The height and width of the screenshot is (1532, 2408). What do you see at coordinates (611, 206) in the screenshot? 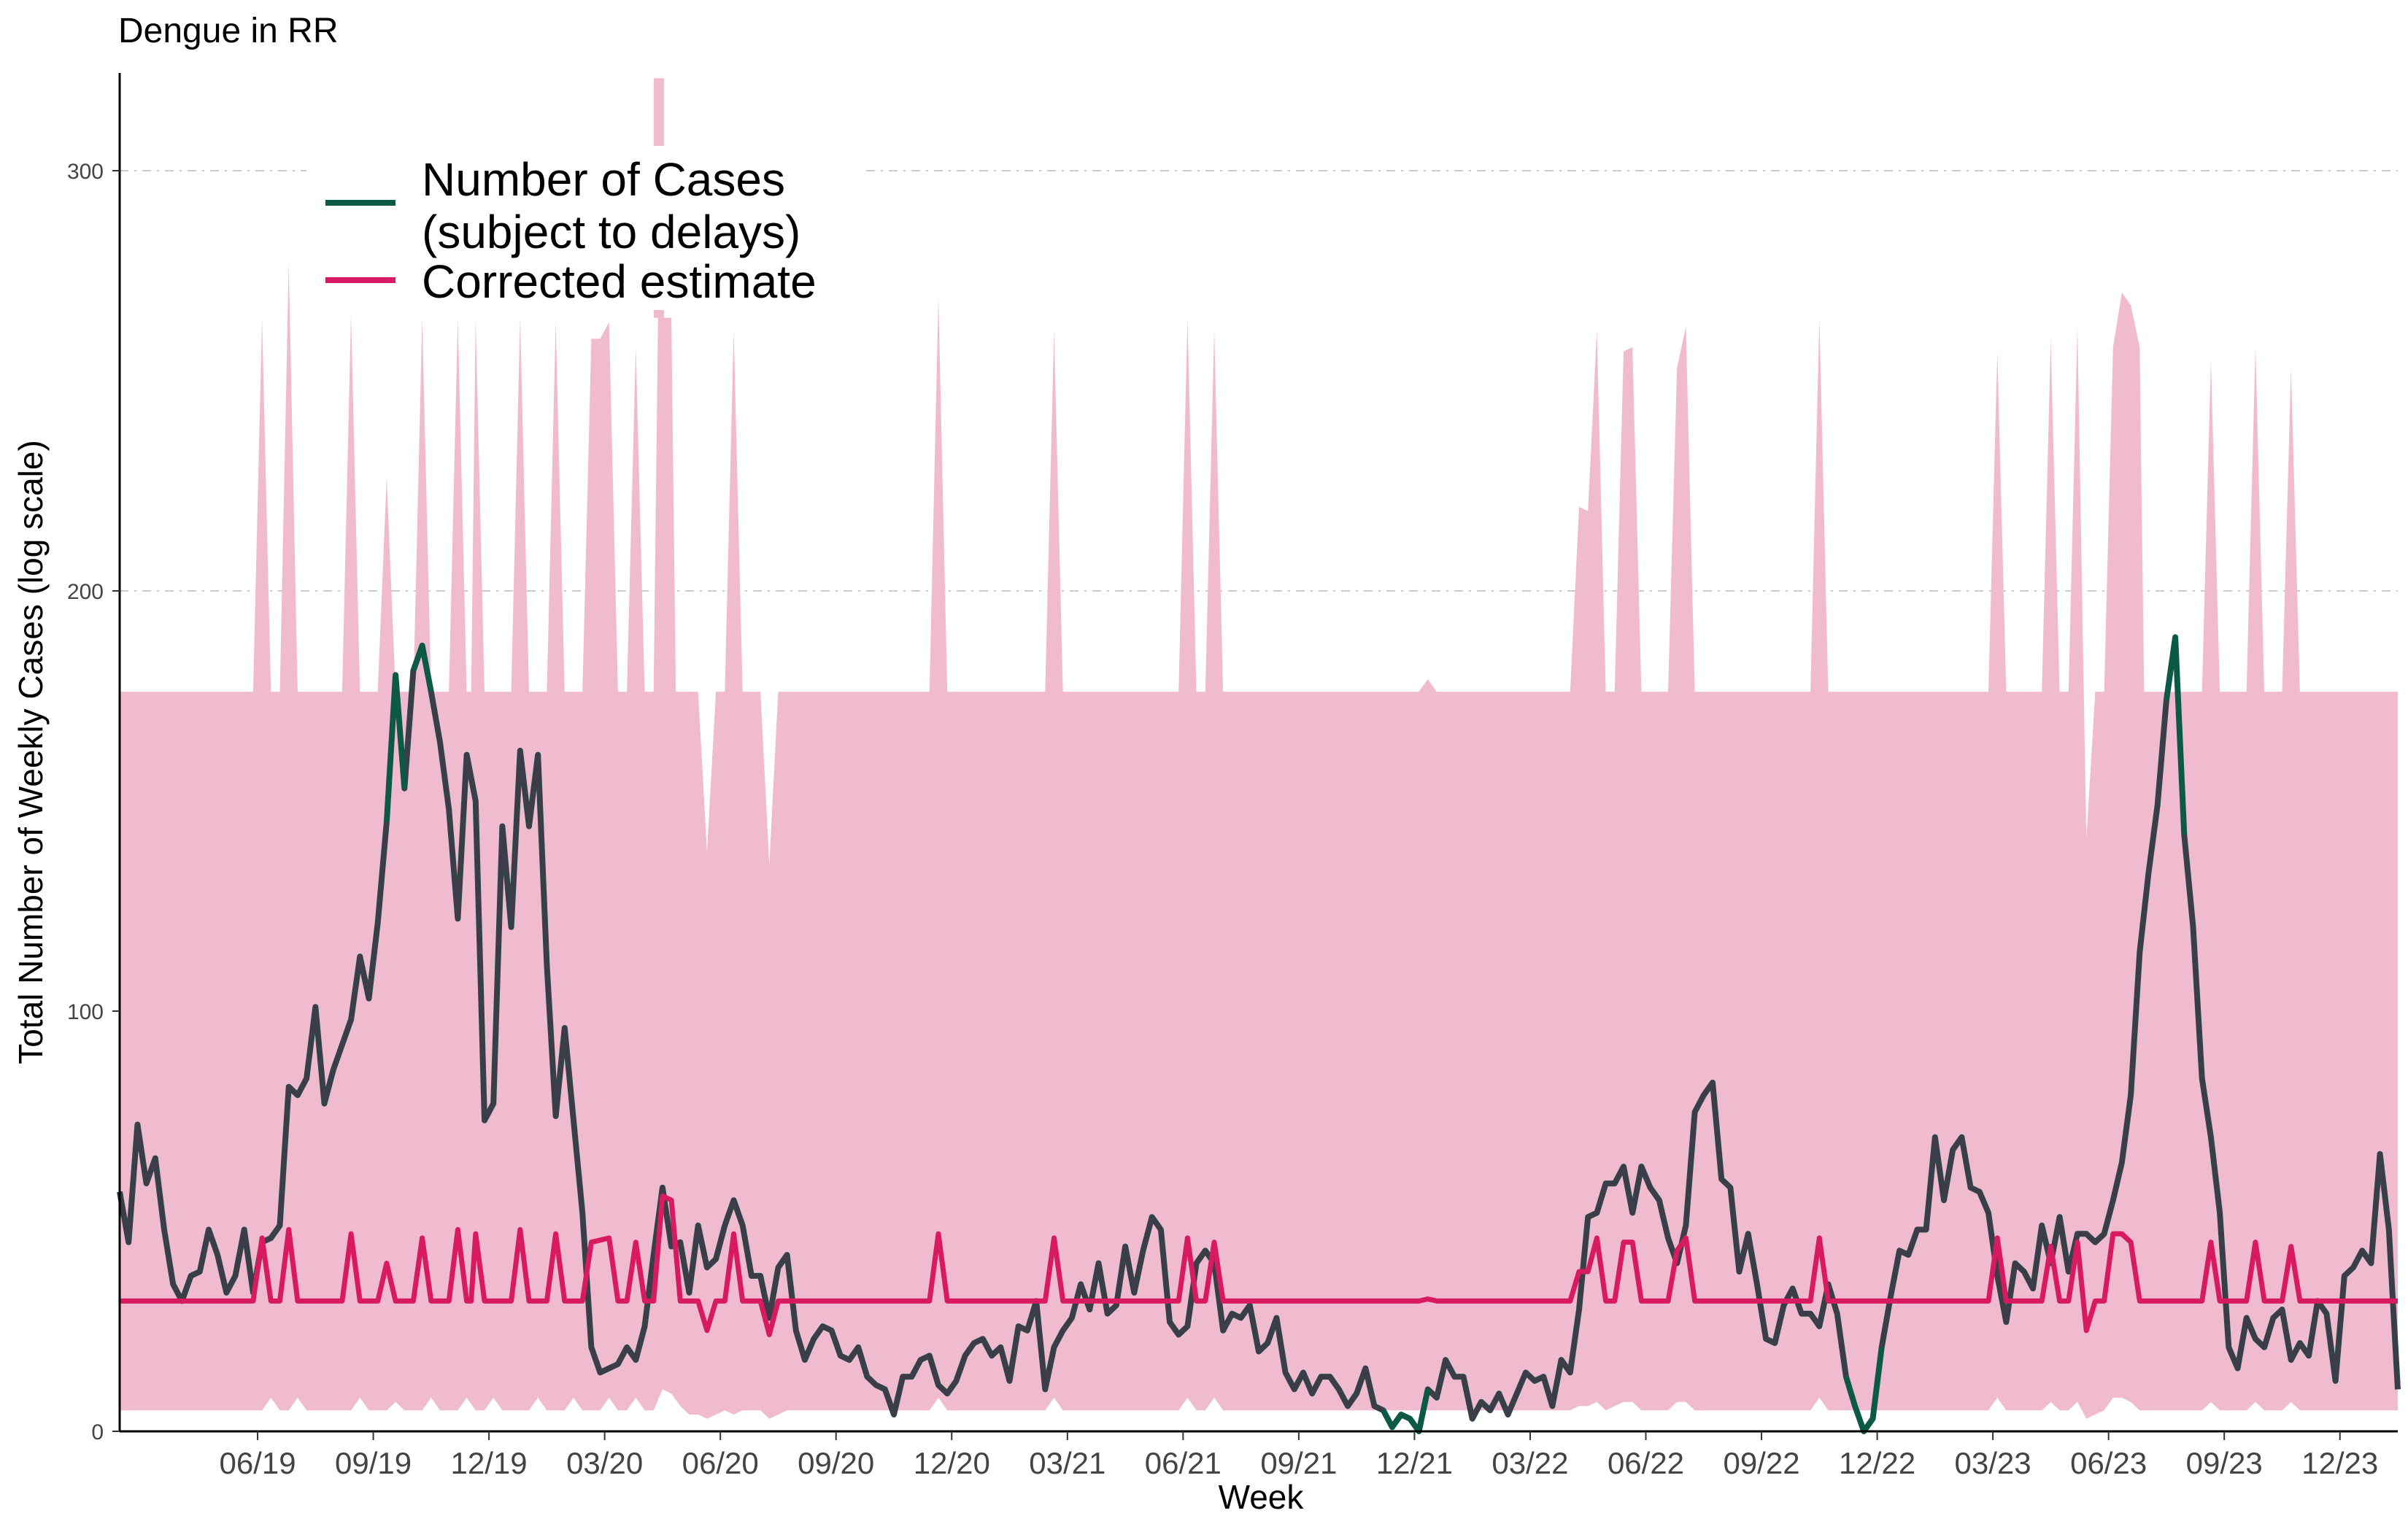
I see `legend-label-cases: Number of Cases (subject to delays)` at bounding box center [611, 206].